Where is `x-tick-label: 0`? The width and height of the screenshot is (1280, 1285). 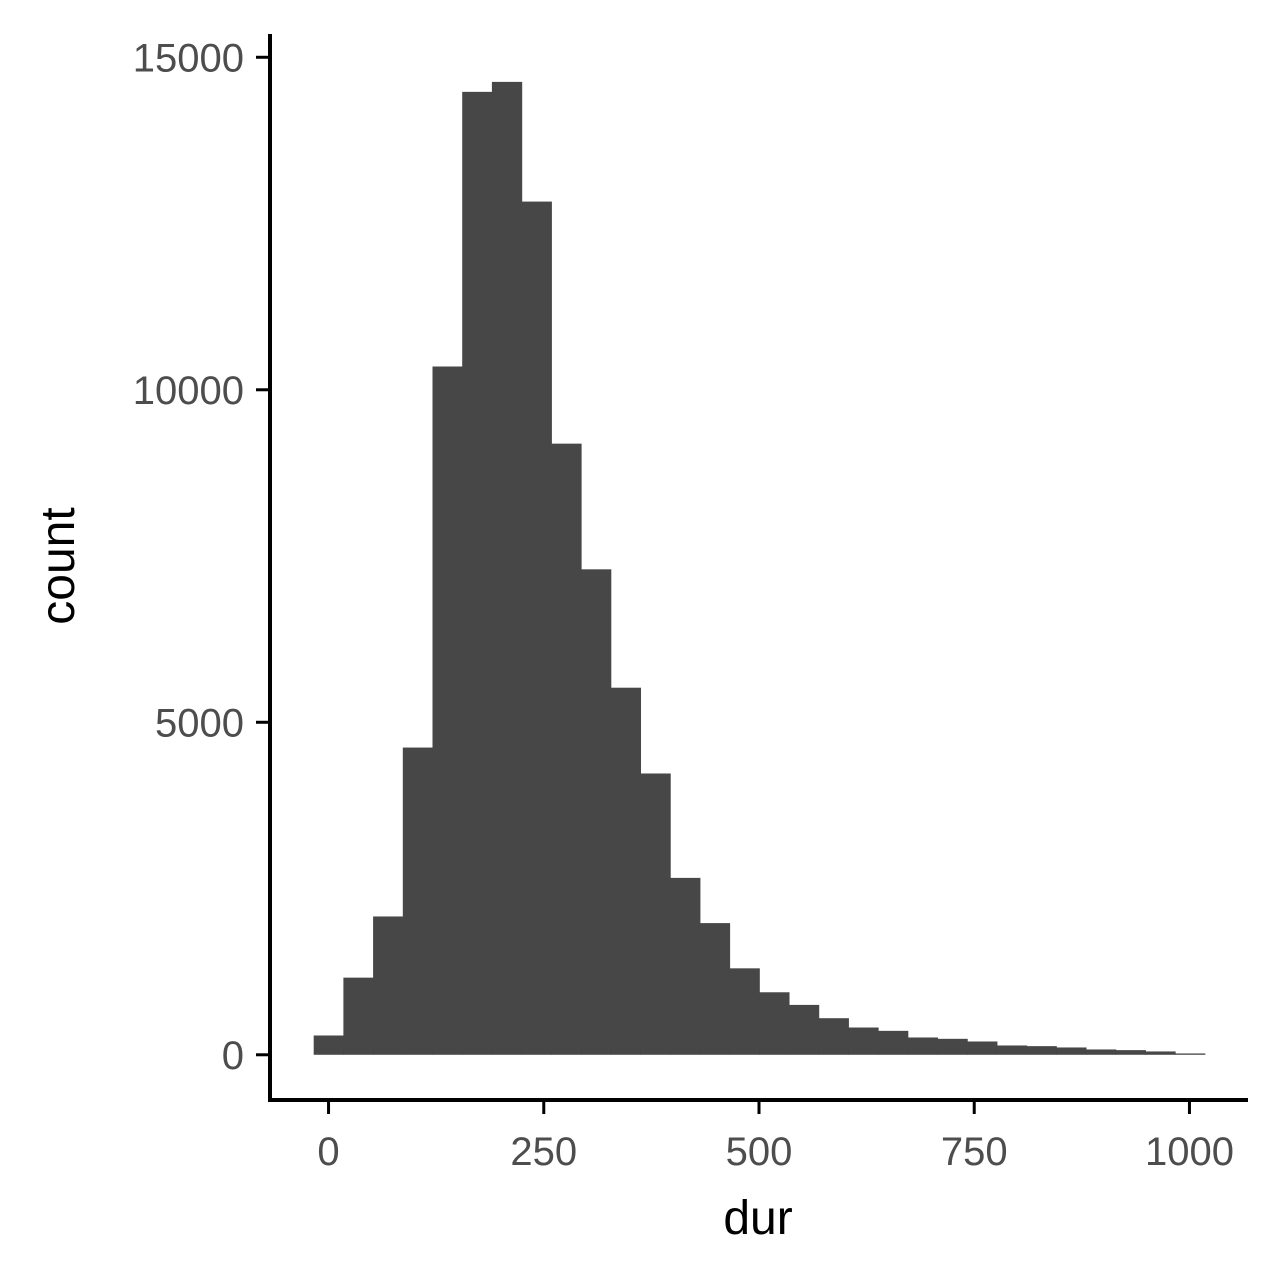
x-tick-label: 0 is located at coordinates (328, 1152).